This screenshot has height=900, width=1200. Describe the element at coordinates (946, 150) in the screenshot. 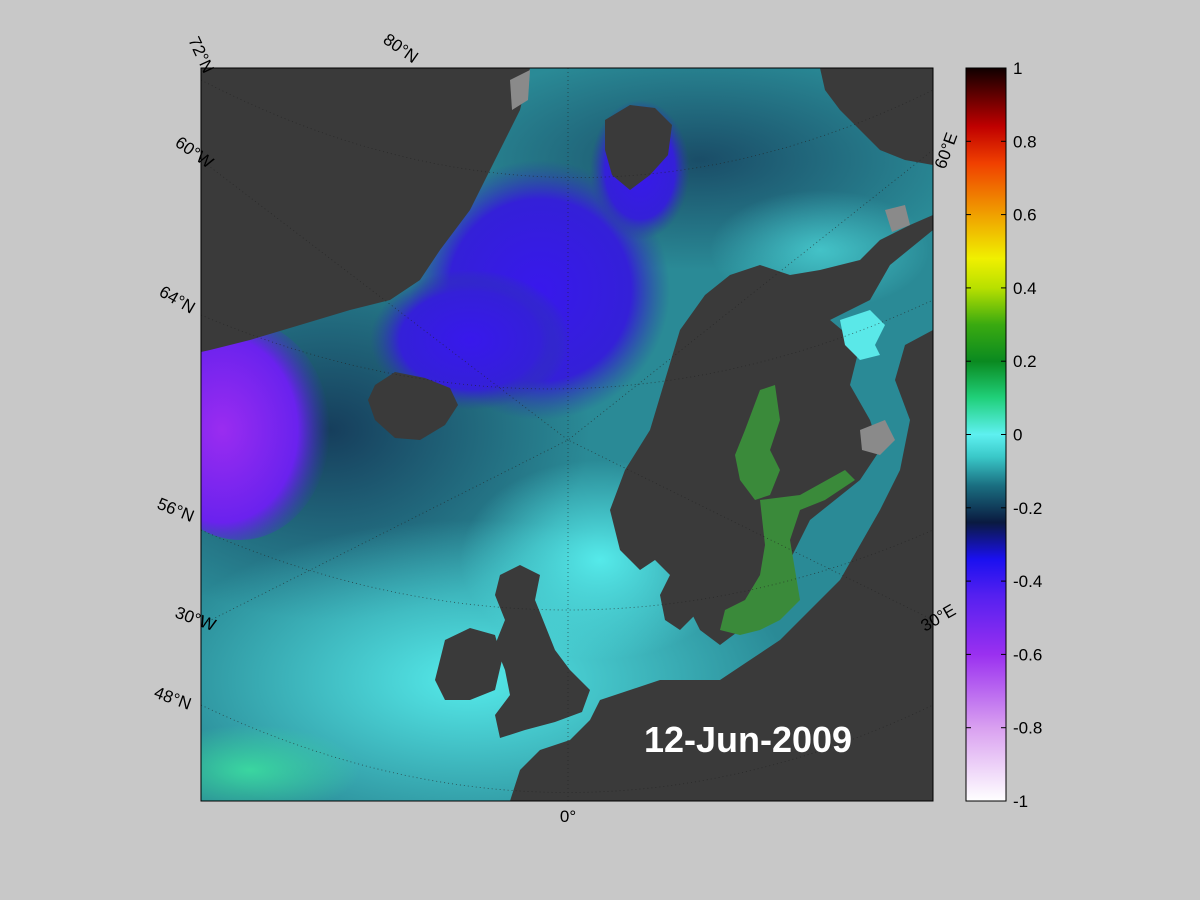

I see `lon-label-60e: 60°E` at that location.